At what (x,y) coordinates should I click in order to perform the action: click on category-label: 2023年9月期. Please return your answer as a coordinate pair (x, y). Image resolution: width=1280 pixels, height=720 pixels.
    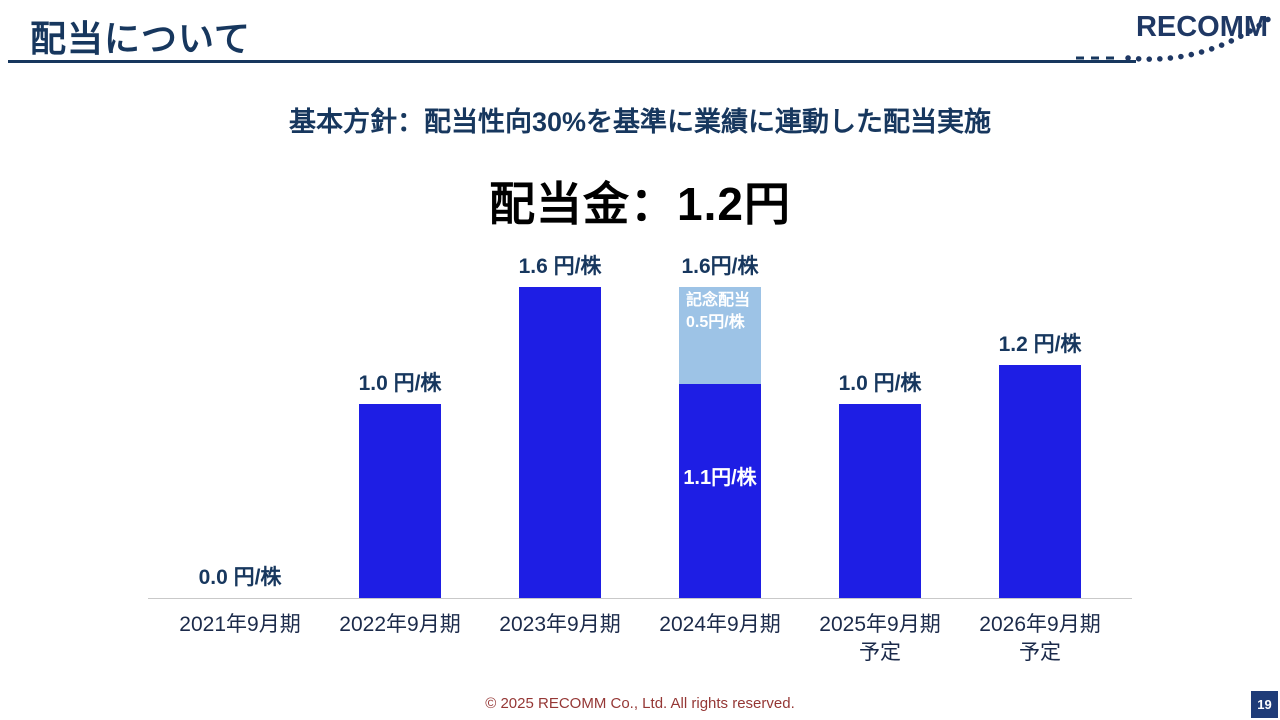
    Looking at the image, I should click on (560, 624).